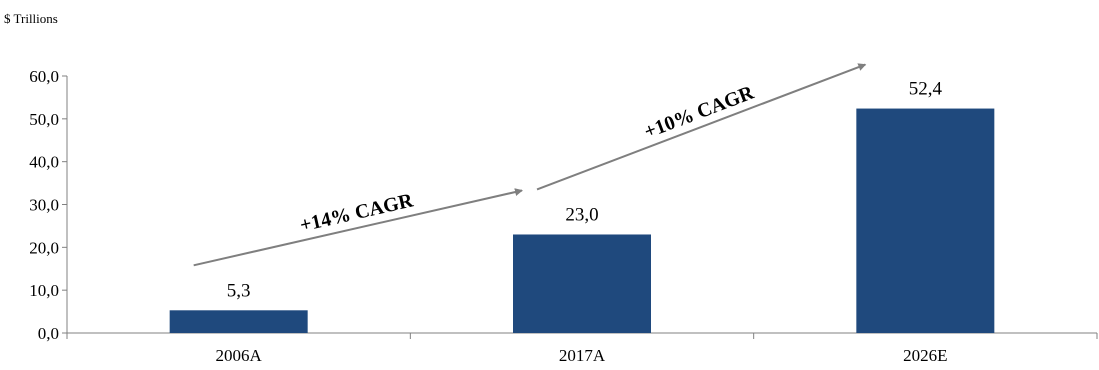  What do you see at coordinates (357, 212) in the screenshot?
I see `cagr-label: +14% CAGR` at bounding box center [357, 212].